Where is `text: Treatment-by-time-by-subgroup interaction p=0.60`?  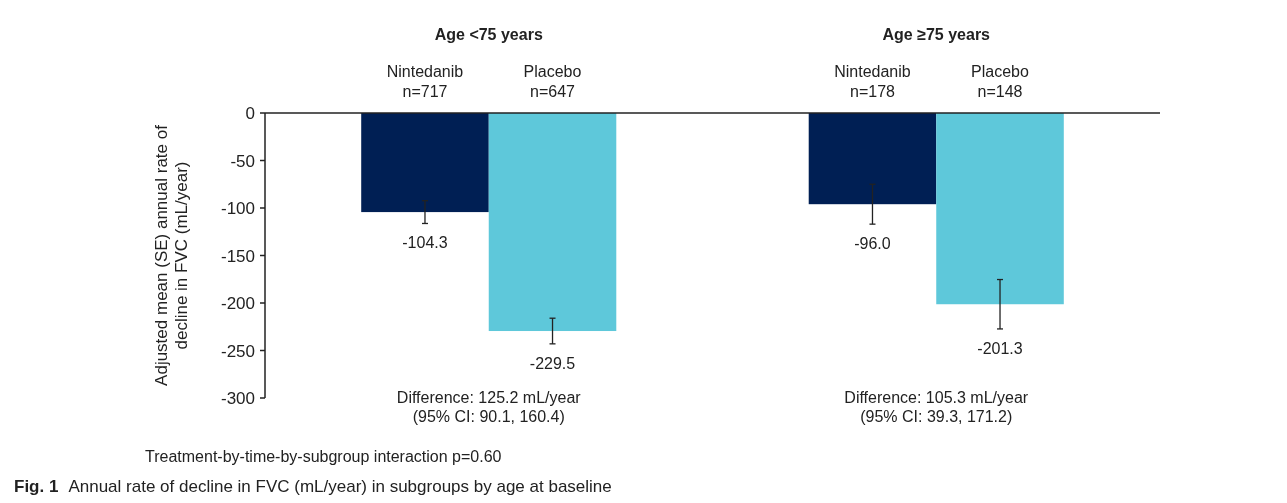
text: Treatment-by-time-by-subgroup interaction p=0.60 is located at coordinates (323, 456).